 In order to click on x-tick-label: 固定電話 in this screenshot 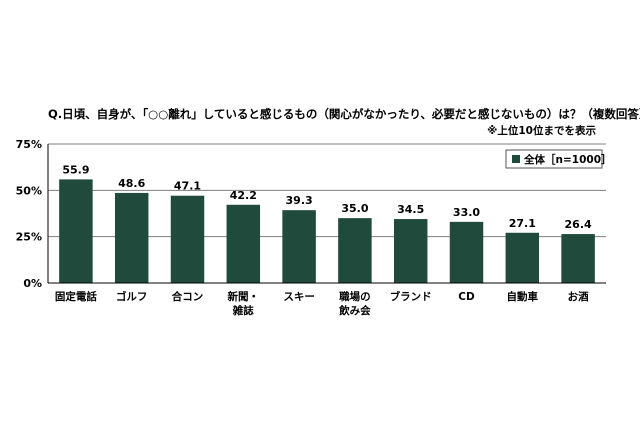, I will do `click(76, 296)`.